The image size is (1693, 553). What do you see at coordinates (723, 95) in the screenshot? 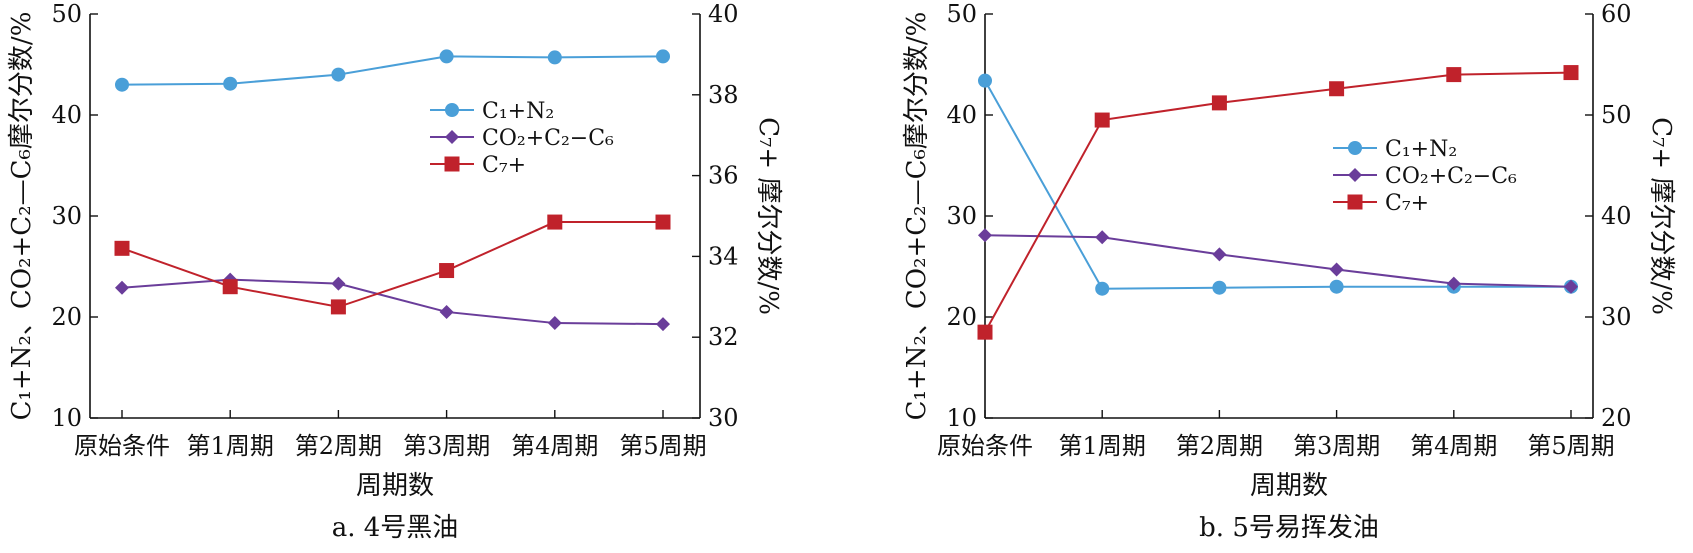
I see `y-right-tick-label: 38` at bounding box center [723, 95].